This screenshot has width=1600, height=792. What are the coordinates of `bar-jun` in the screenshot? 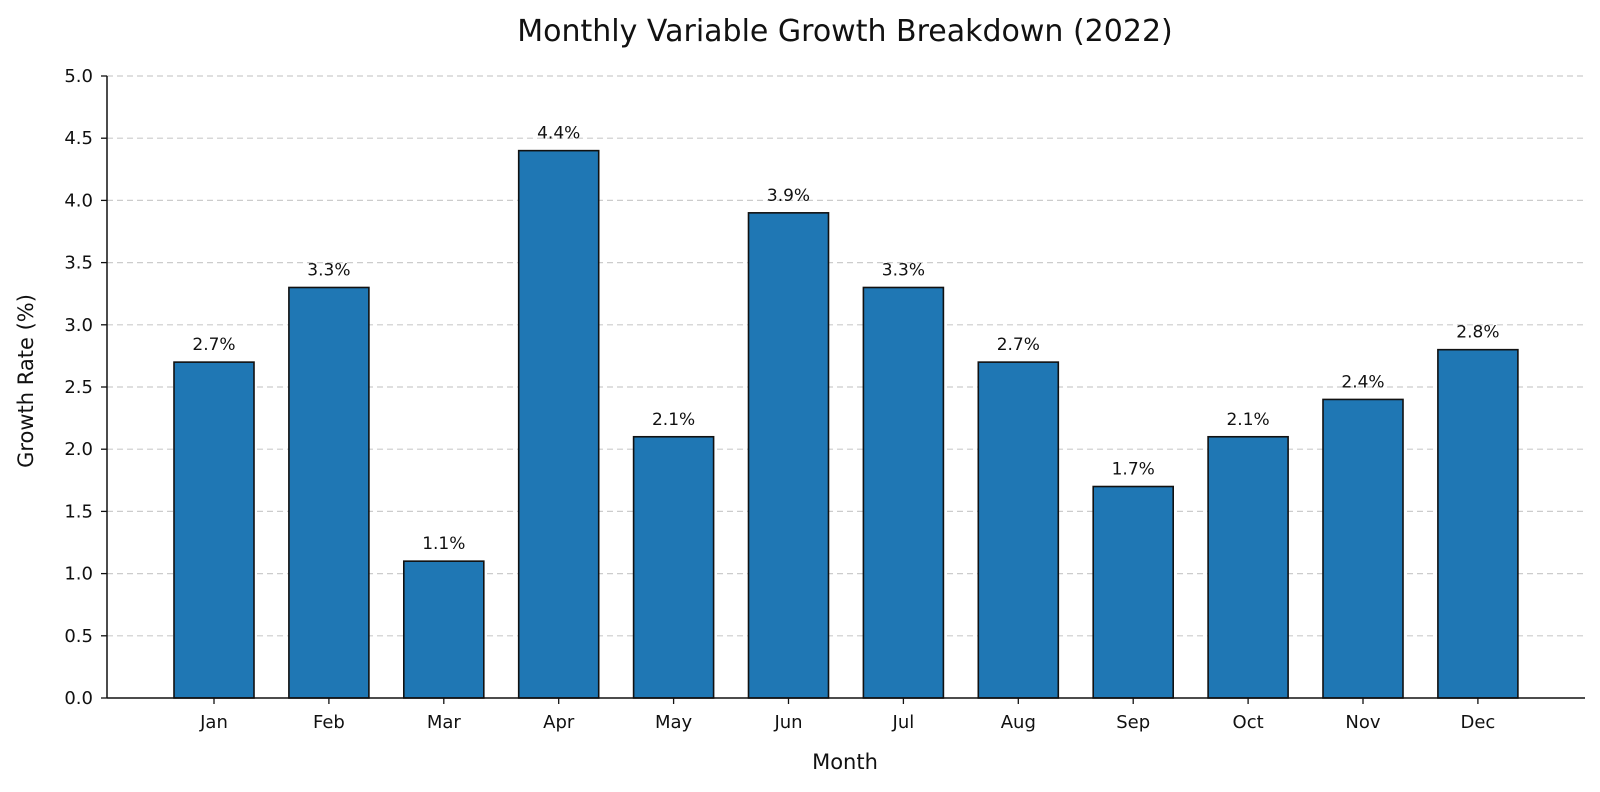 It's located at (788, 455).